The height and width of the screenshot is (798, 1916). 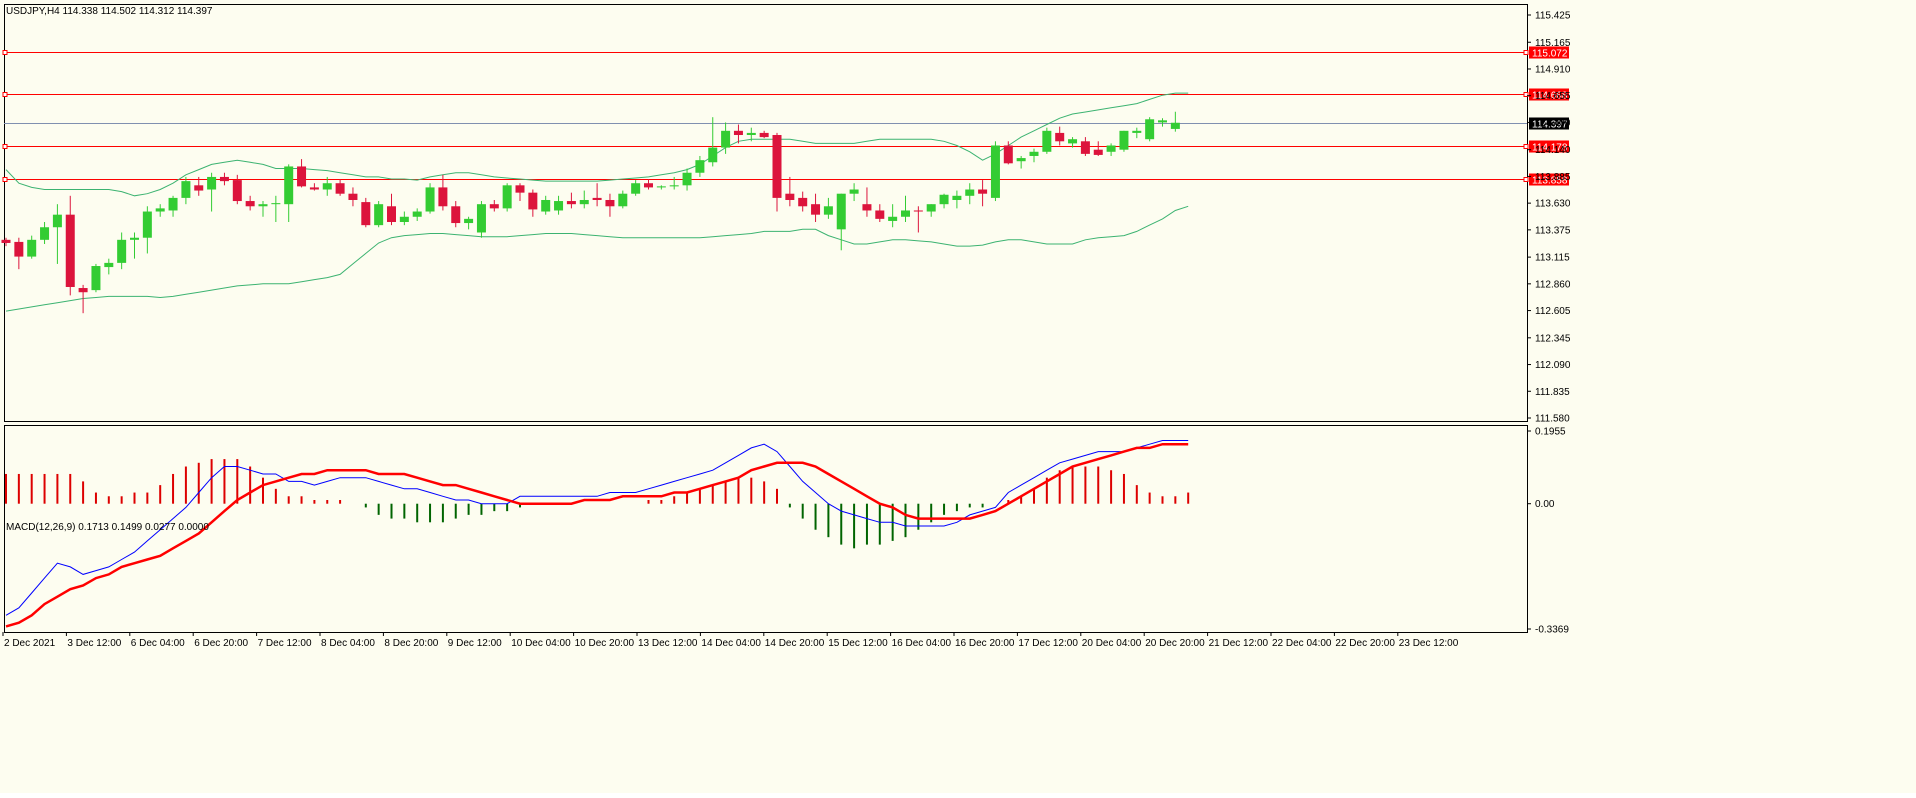 What do you see at coordinates (1552, 419) in the screenshot?
I see `price-tick-label: 111.580` at bounding box center [1552, 419].